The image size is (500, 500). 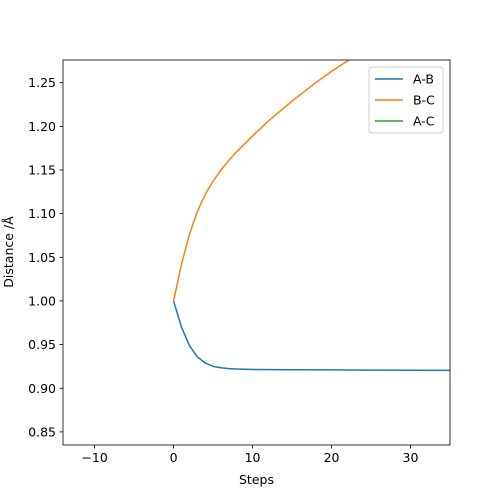 I want to click on y-tick-label: 0.90, so click(x=42, y=388).